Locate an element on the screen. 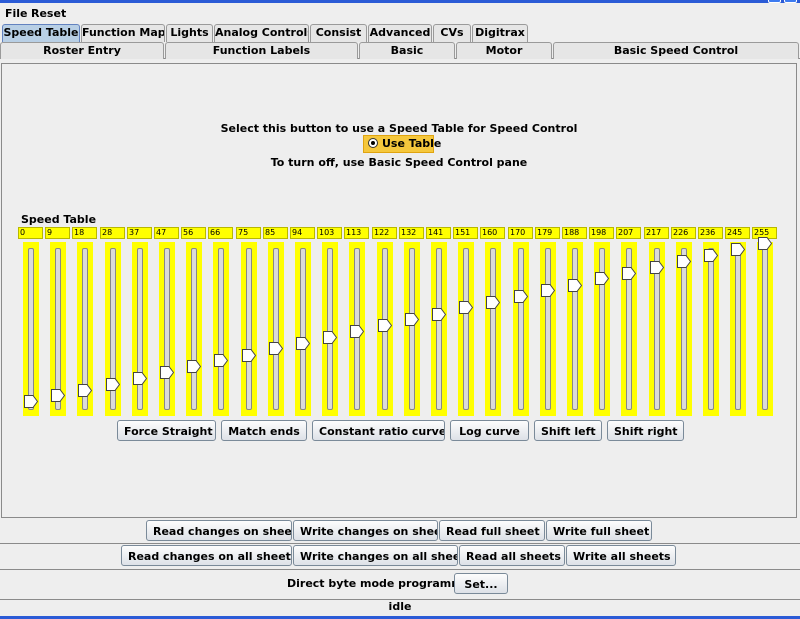 The width and height of the screenshot is (800, 619). speed-step-value-field: 66 is located at coordinates (220, 233).